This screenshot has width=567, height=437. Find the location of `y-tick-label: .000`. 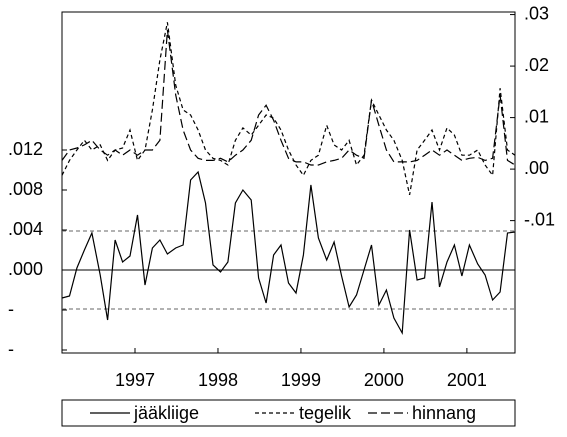

y-tick-label: .000 is located at coordinates (25, 269).